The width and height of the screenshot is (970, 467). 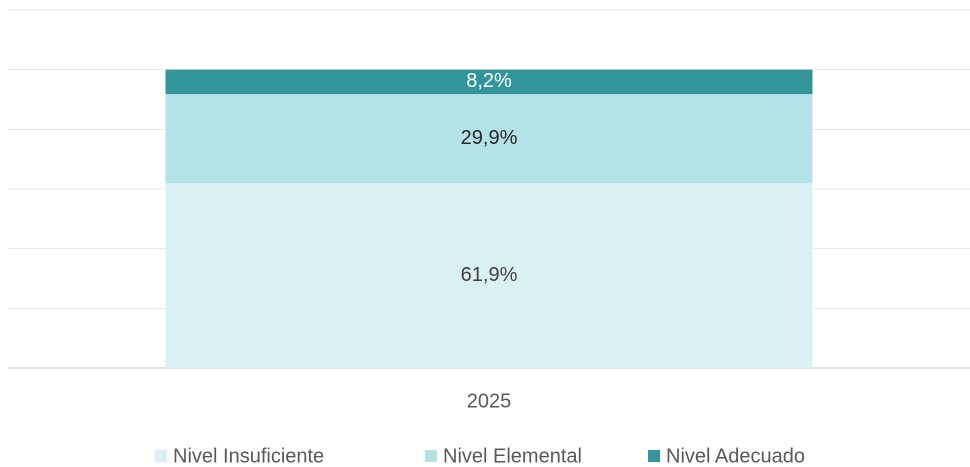 I want to click on data-label: 29,9%, so click(x=489, y=138).